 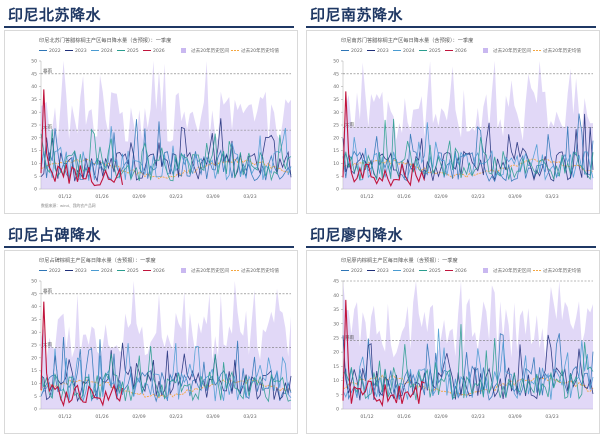 What do you see at coordinates (149, 27) in the screenshot?
I see `title-rule` at bounding box center [149, 27].